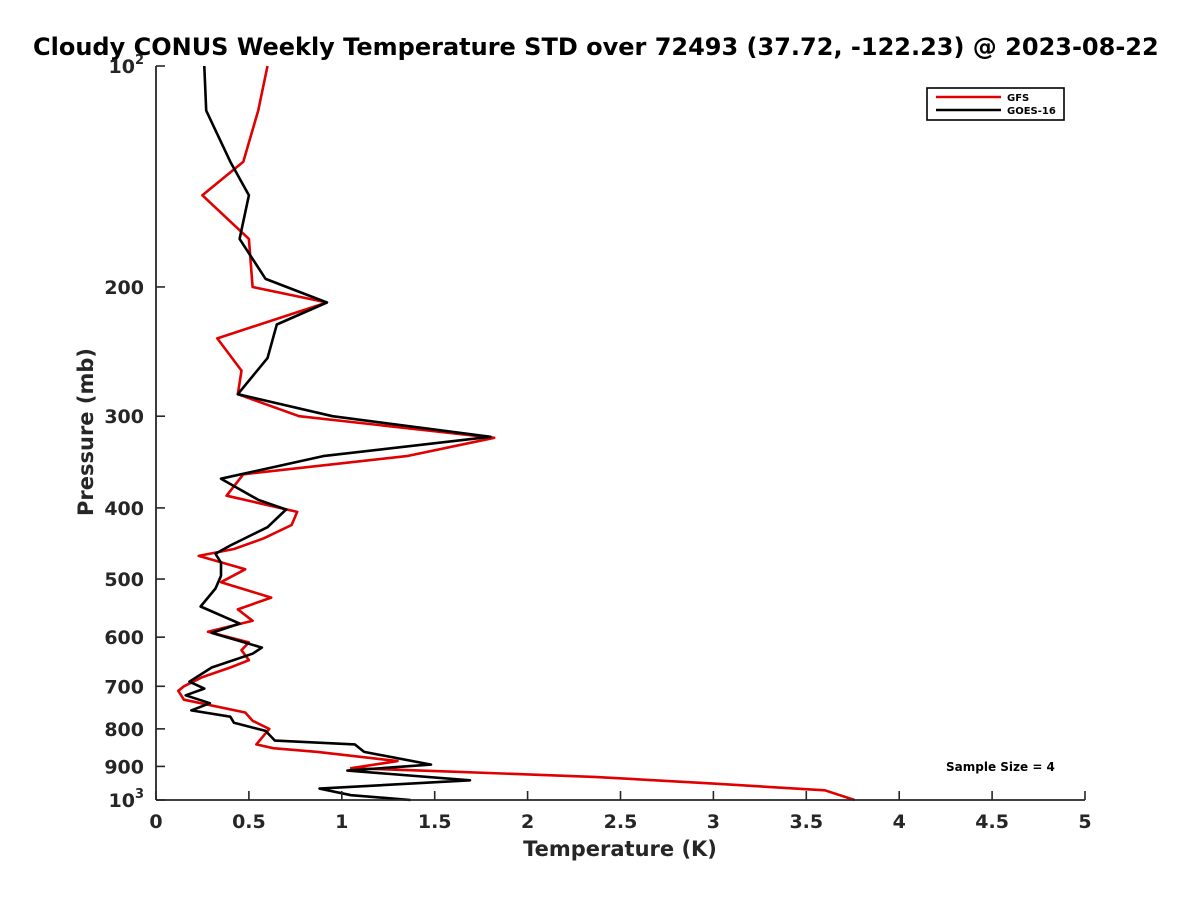 Image resolution: width=1200 pixels, height=900 pixels. Describe the element at coordinates (621, 822) in the screenshot. I see `x-tick-label-5: 2.5` at that location.